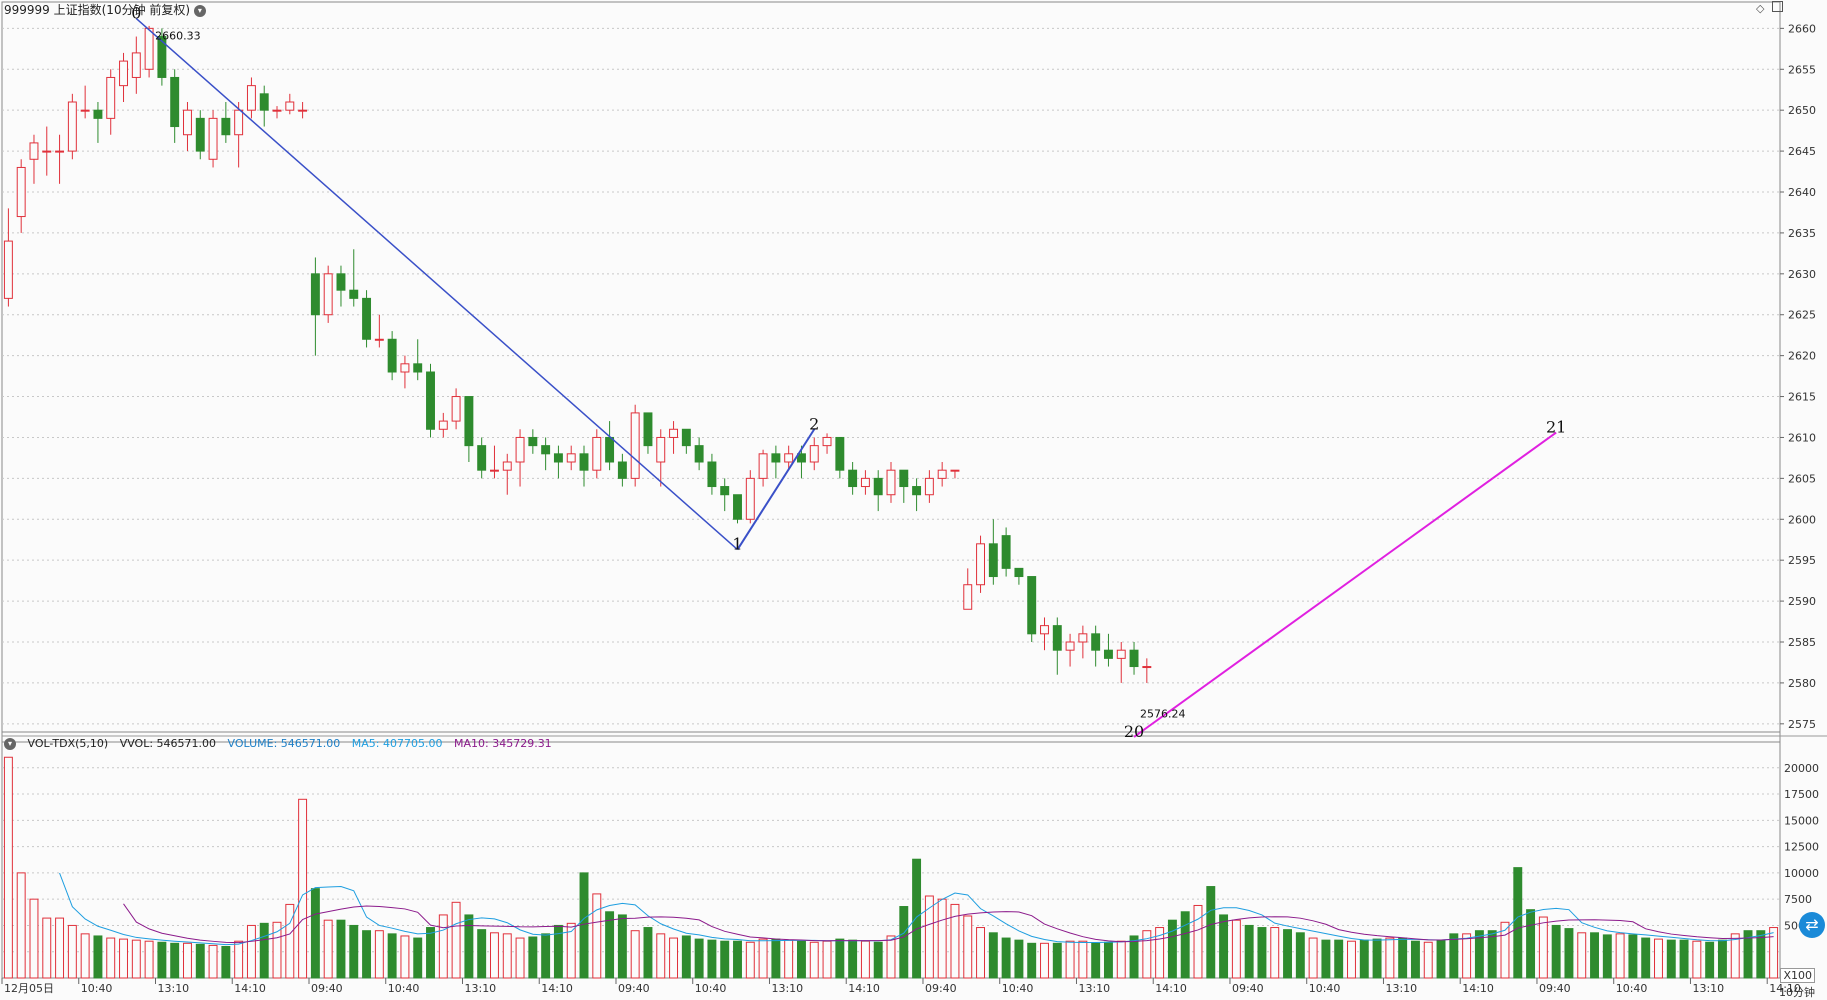 The width and height of the screenshot is (1827, 1000). Describe the element at coordinates (173, 988) in the screenshot. I see `time-tick-label: 13:10` at that location.